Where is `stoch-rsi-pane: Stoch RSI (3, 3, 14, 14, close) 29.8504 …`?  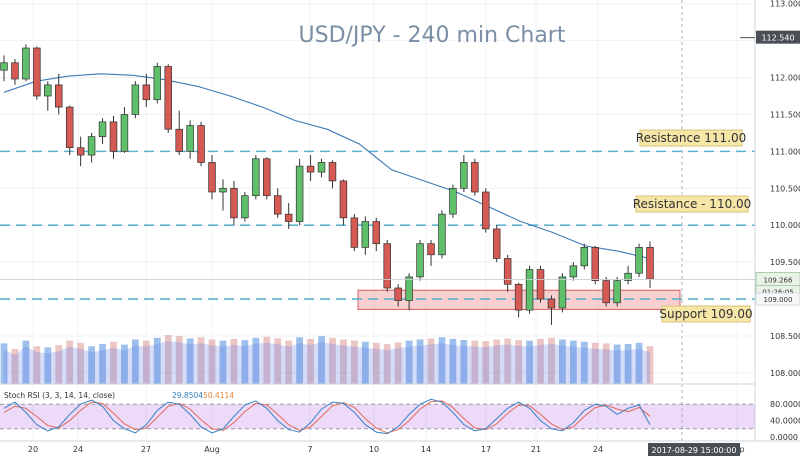
stoch-rsi-pane: Stoch RSI (3, 3, 14, 14, close) 29.8504 … is located at coordinates (400, 416).